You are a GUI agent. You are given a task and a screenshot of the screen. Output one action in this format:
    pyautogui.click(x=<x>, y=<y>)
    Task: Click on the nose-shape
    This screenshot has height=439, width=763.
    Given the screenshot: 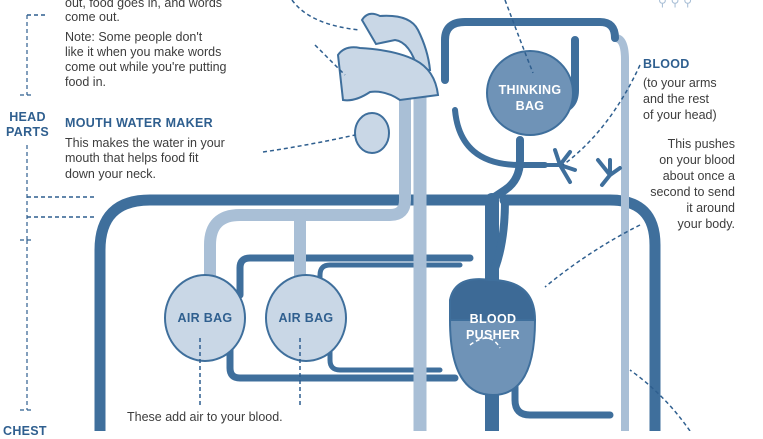 What is the action you would take?
    pyautogui.click(x=396, y=41)
    